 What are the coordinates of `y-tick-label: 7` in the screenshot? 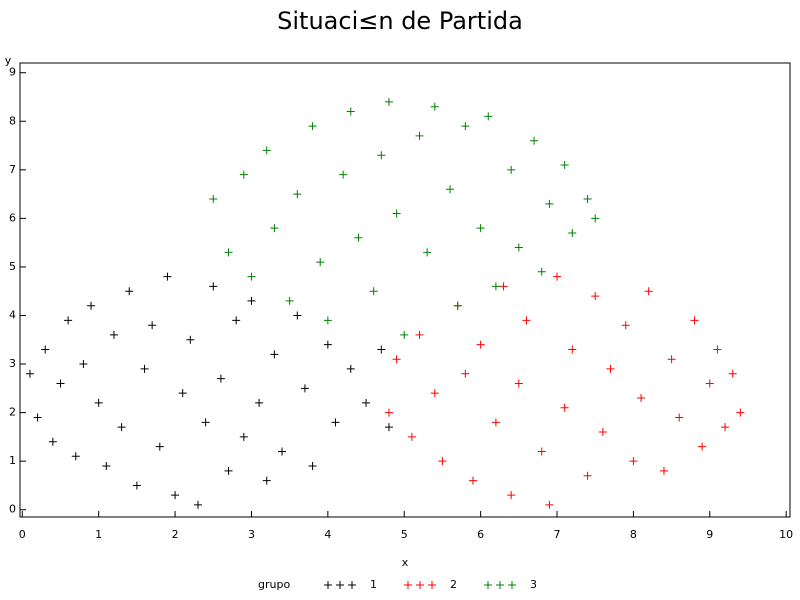 It's located at (12, 169).